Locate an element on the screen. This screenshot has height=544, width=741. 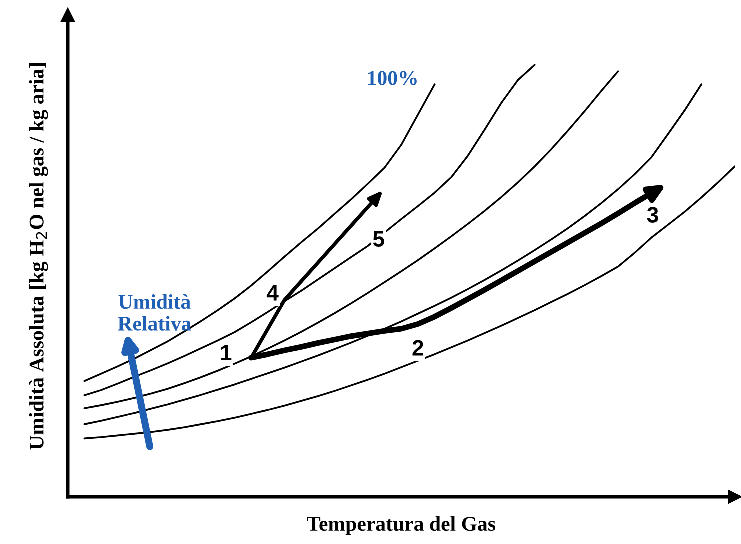
annotation: 4 is located at coordinates (272, 293).